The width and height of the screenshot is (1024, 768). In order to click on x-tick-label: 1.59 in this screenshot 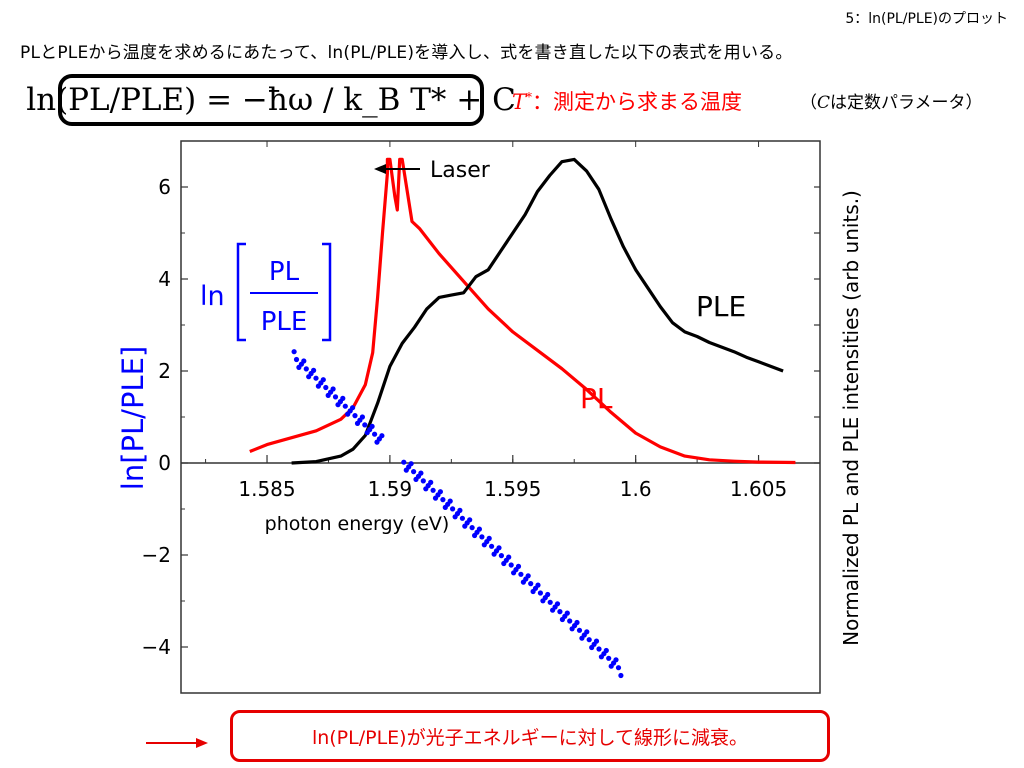, I will do `click(390, 489)`.